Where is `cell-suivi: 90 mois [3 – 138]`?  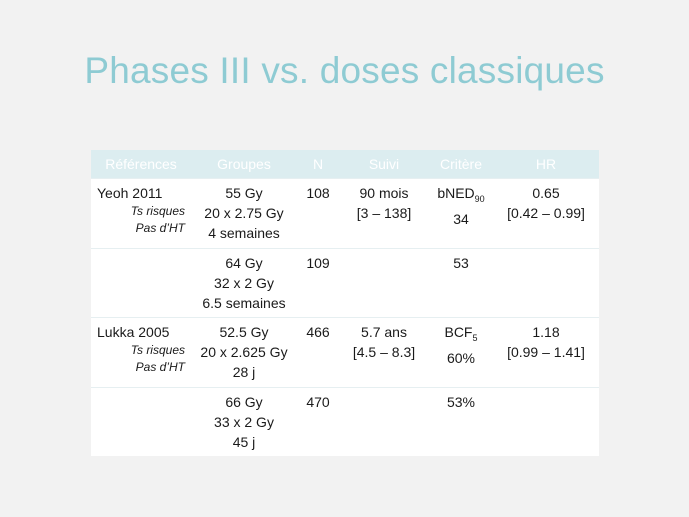 cell-suivi: 90 mois [3 – 138] is located at coordinates (384, 213).